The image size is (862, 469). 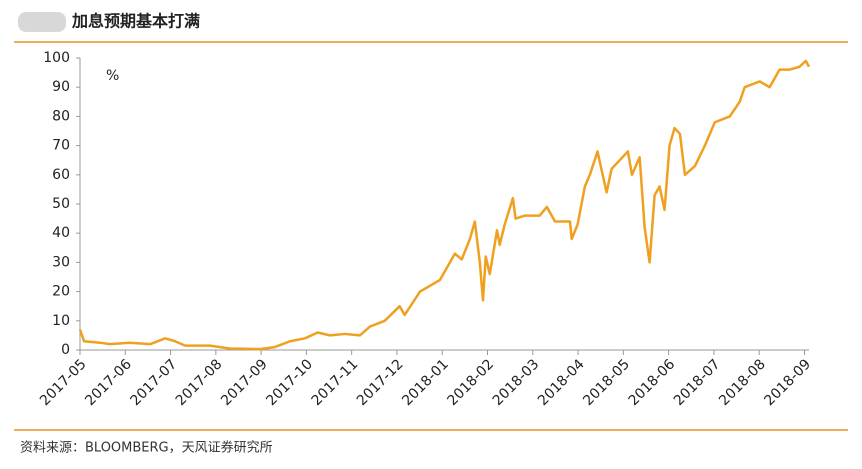 What do you see at coordinates (65, 350) in the screenshot?
I see `y-tick-label: 0` at bounding box center [65, 350].